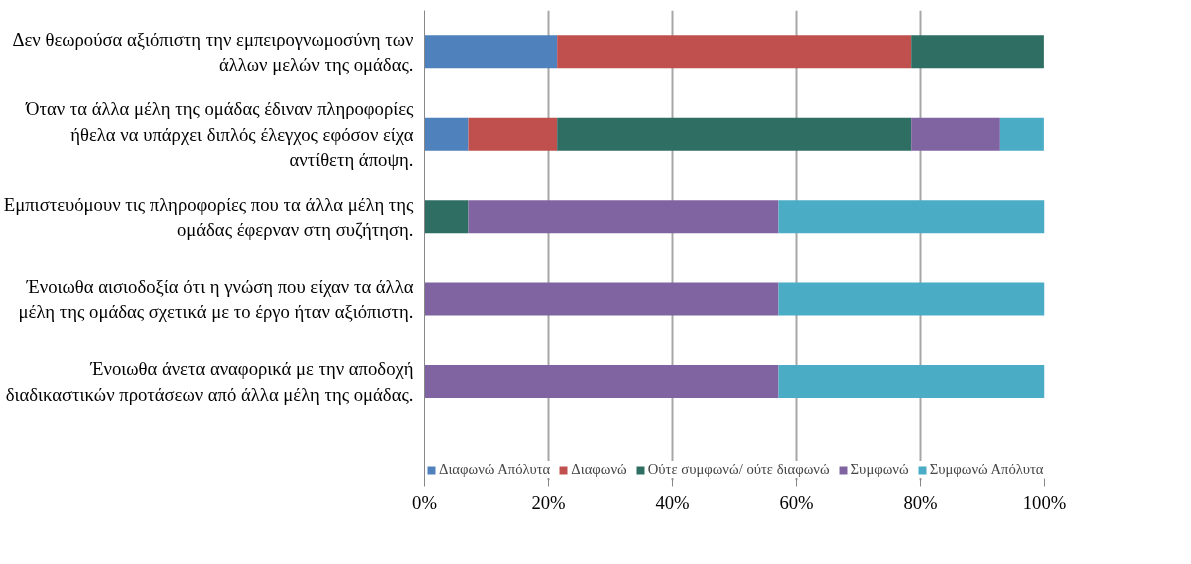 This screenshot has height=564, width=1191. What do you see at coordinates (796, 502) in the screenshot?
I see `x-tick-label: 60%` at bounding box center [796, 502].